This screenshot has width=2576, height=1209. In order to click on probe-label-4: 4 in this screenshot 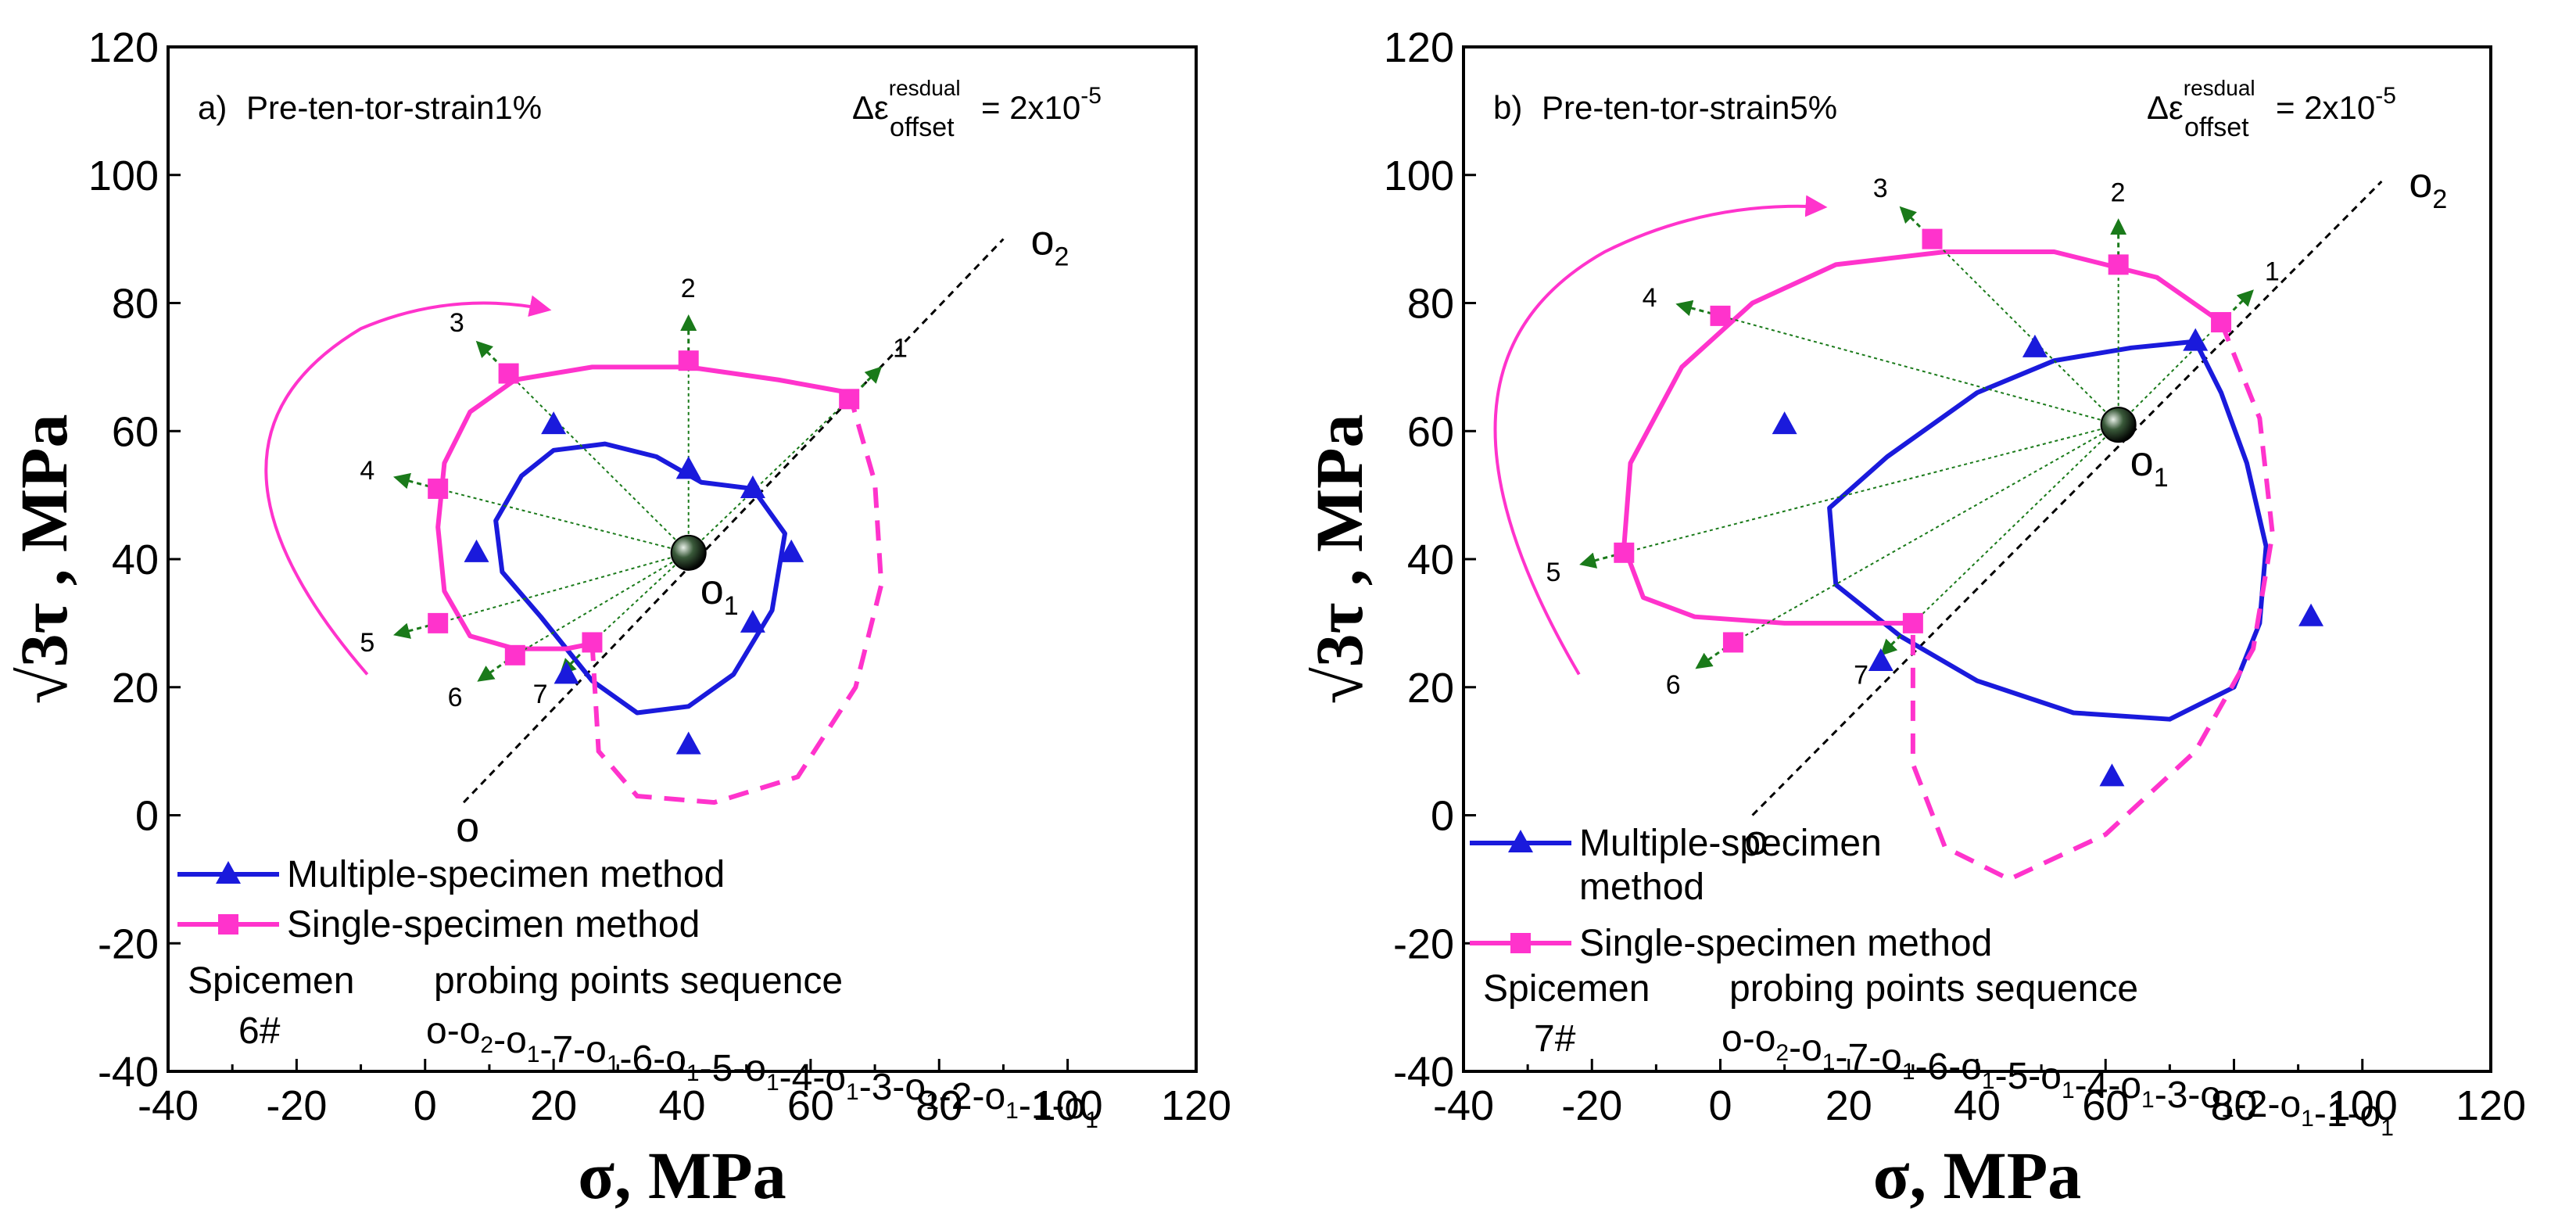, I will do `click(367, 471)`.